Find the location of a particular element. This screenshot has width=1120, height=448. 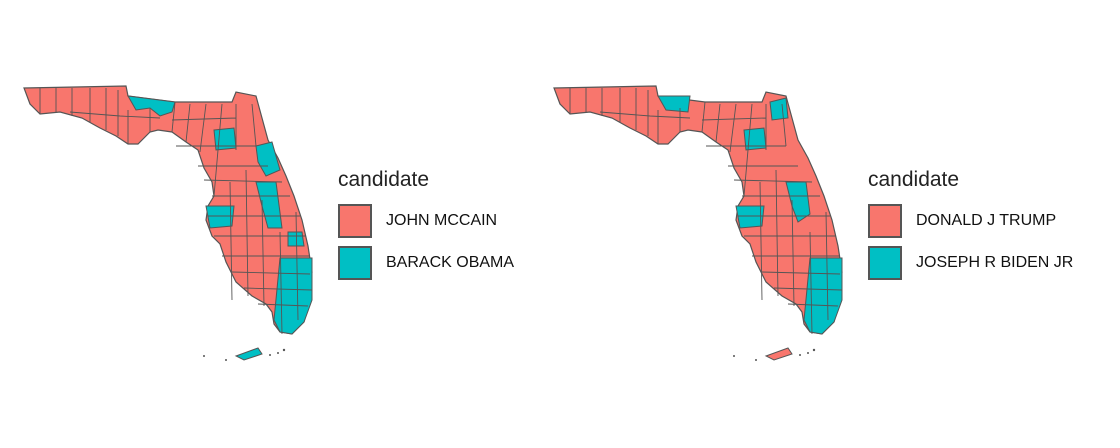

map-legend: candidate JOHN MCCAIN BARACK OBAMA is located at coordinates (426, 227).